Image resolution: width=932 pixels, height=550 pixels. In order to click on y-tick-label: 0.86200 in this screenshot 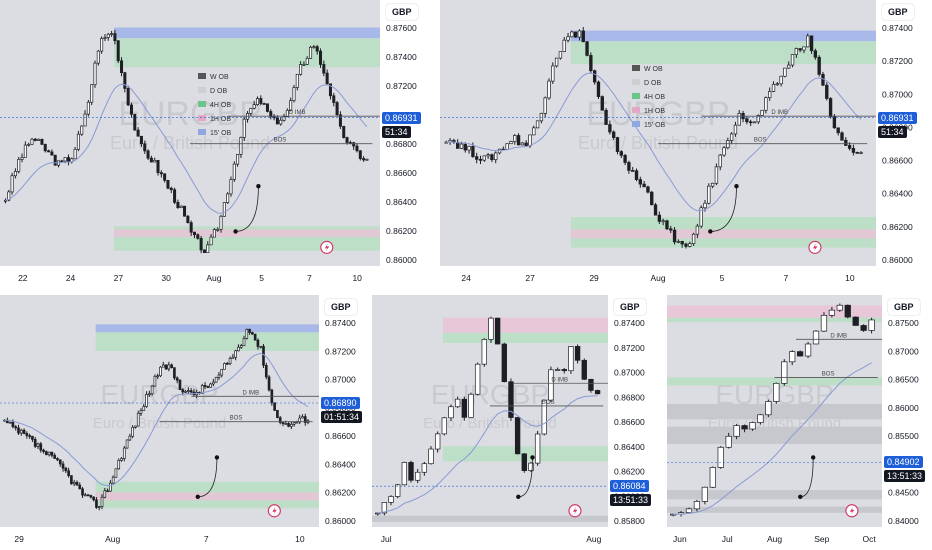, I will do `click(340, 493)`.